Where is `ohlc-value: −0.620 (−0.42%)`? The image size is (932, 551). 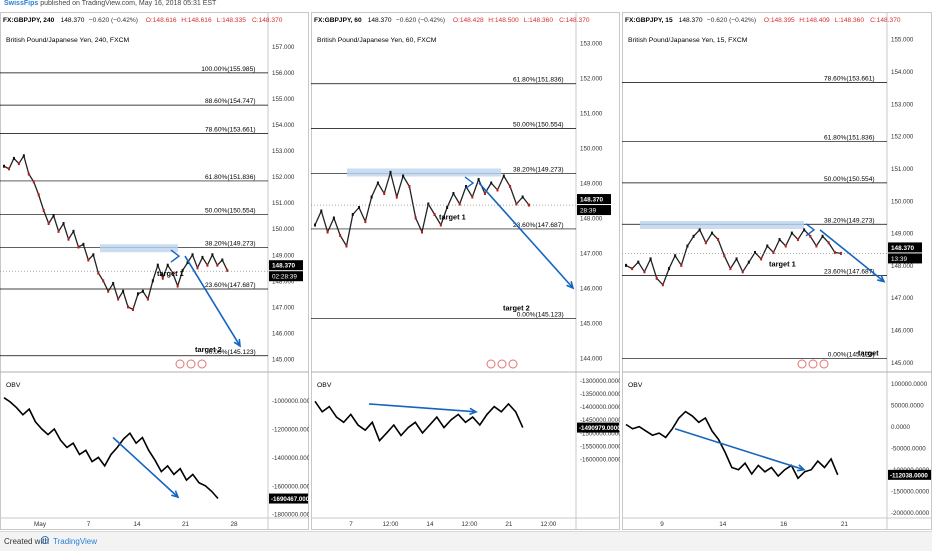 ohlc-value: −0.620 (−0.42%) is located at coordinates (113, 20).